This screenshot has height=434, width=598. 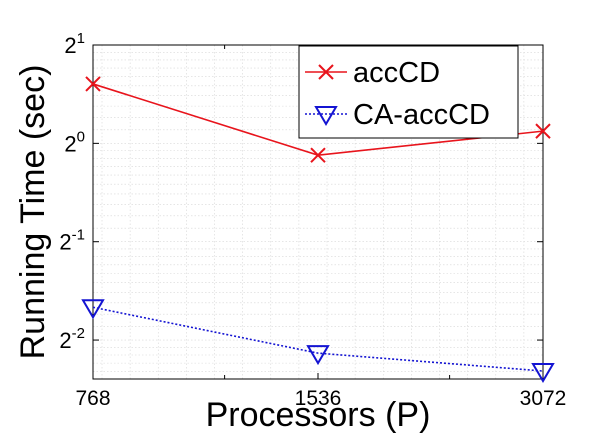 I want to click on y-tick-label: 2-1, so click(x=72, y=241).